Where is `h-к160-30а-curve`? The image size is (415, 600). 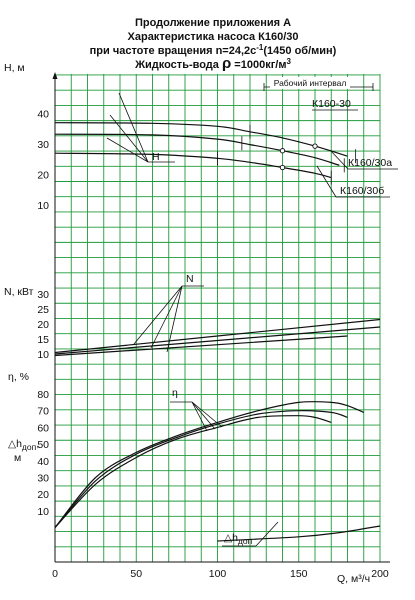
h-к160-30а-curve is located at coordinates (197, 149).